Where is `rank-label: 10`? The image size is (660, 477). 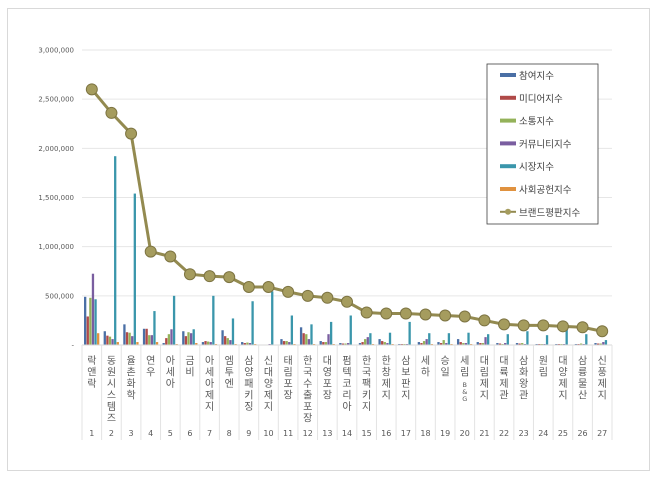 rank-label: 10 is located at coordinates (268, 433).